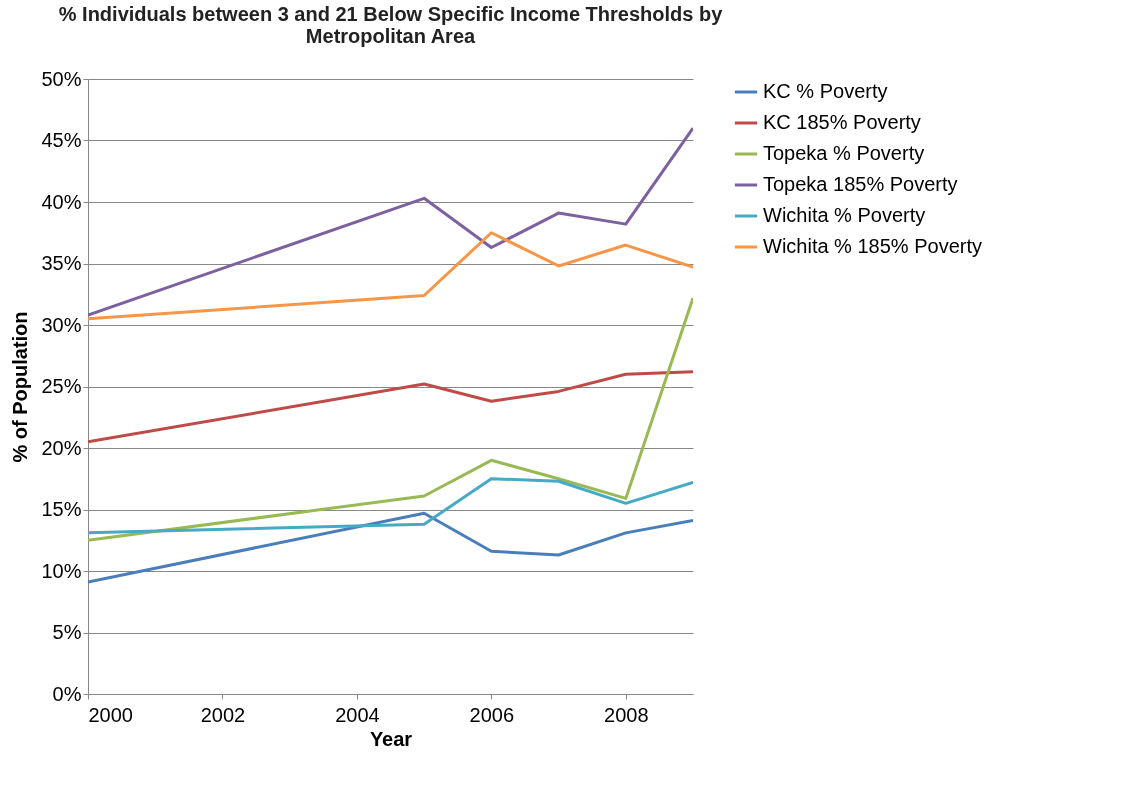 The width and height of the screenshot is (1125, 812). I want to click on legend-label: Wichita % Poverty, so click(844, 215).